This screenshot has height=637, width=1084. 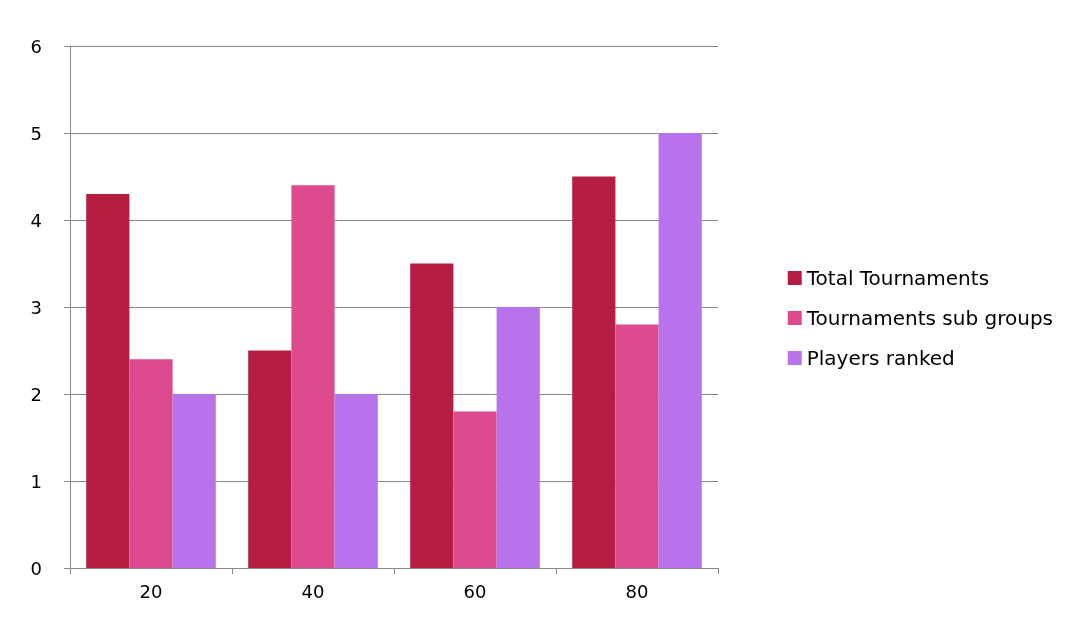 I want to click on y-tick-label: 0, so click(x=36, y=568).